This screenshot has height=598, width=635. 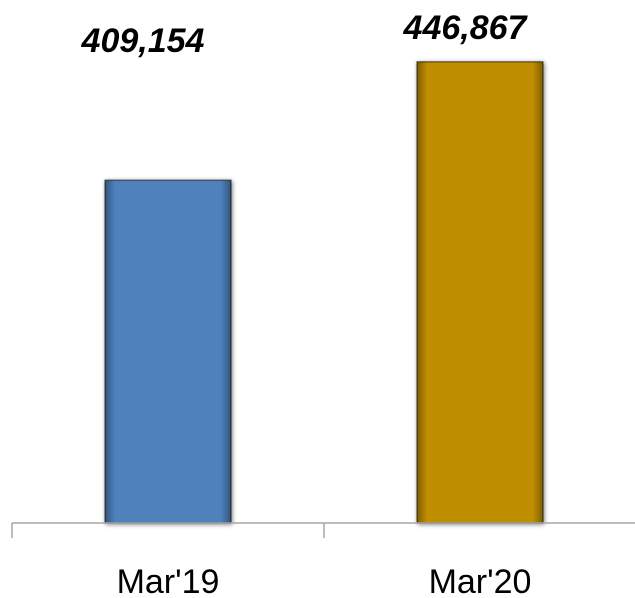 What do you see at coordinates (305, 34) in the screenshot?
I see `value-labels-layer: 409,154 446,867` at bounding box center [305, 34].